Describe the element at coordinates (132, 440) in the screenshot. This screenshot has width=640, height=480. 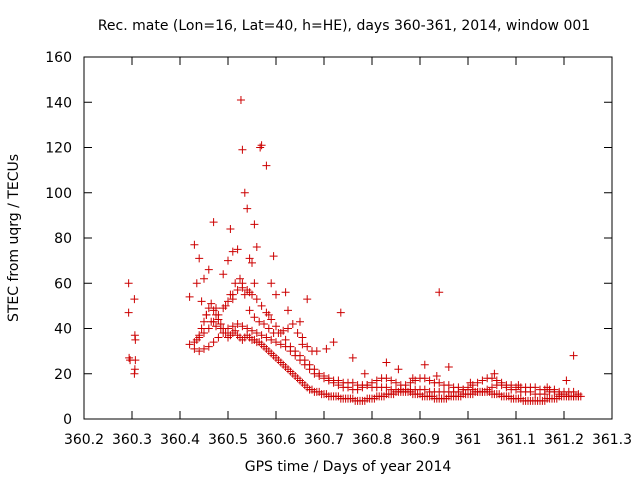
I see `x-tick-label: 360.3` at that location.